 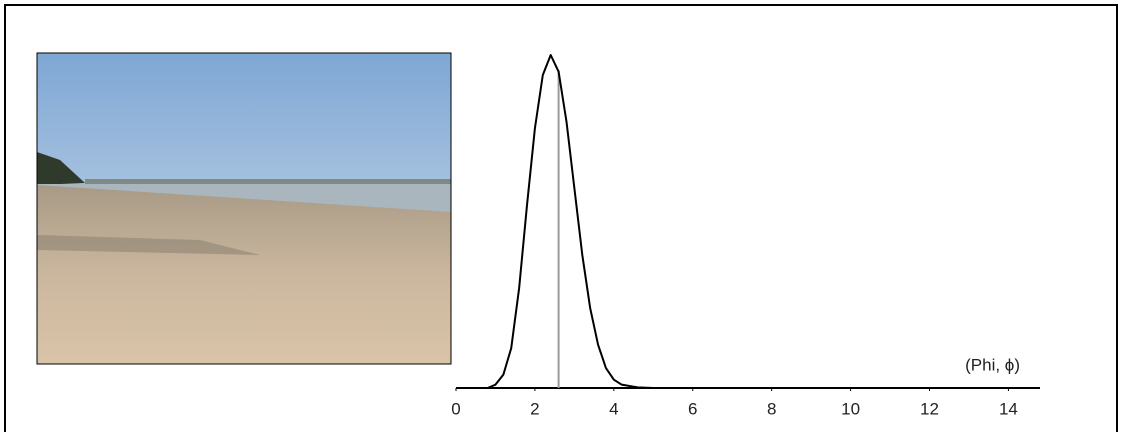 What do you see at coordinates (455, 408) in the screenshot?
I see `x-tick-label: 0` at bounding box center [455, 408].